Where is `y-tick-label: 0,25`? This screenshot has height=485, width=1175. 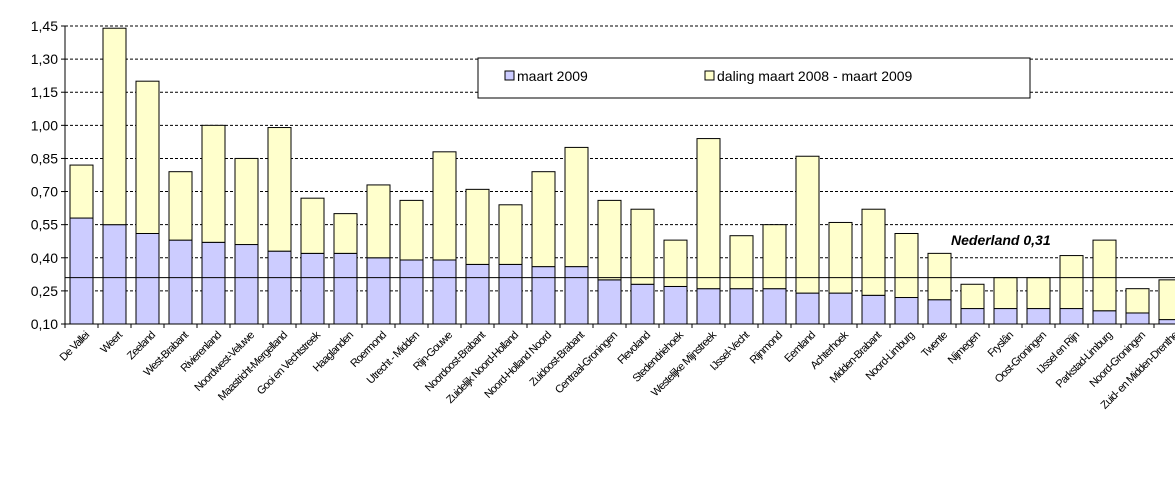 y-tick-label: 0,25 is located at coordinates (44, 291).